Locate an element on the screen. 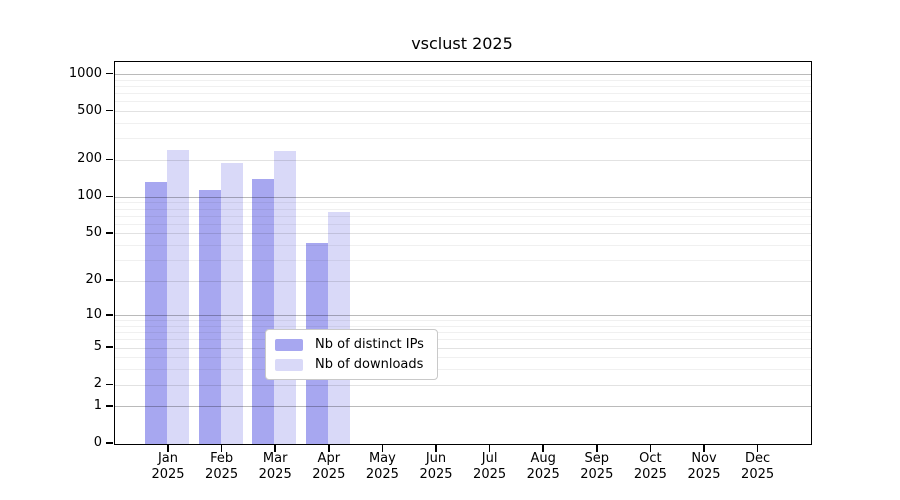 This screenshot has height=500, width=900. y-tick-label: 2 is located at coordinates (97, 384).